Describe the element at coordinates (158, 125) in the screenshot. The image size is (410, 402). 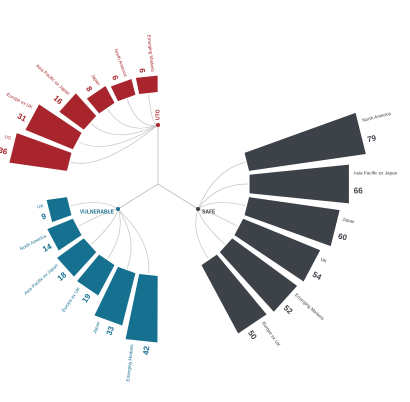
I see `hub-dot-uto` at that location.